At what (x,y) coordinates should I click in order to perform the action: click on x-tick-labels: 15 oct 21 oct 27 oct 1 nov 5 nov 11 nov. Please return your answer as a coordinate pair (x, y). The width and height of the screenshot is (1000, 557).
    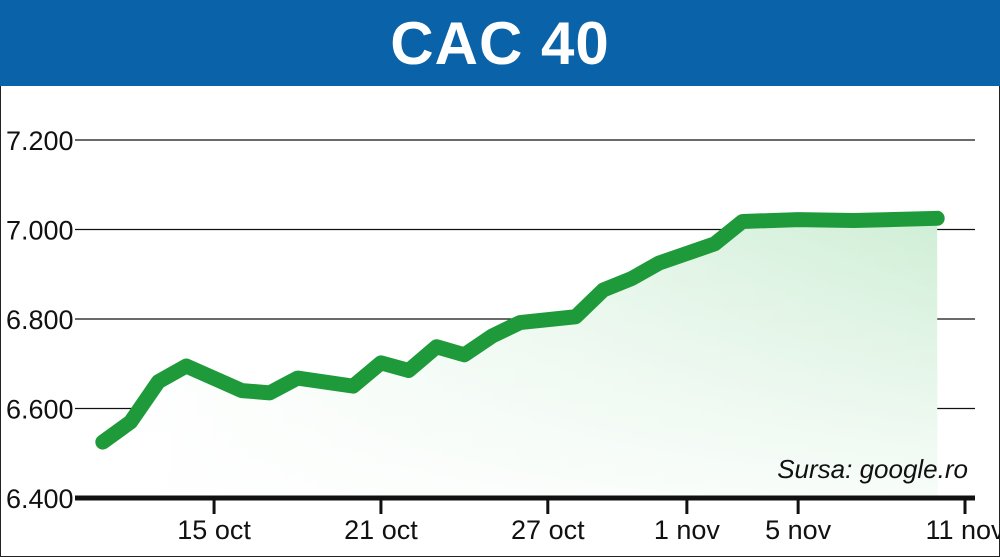
    Looking at the image, I should click on (588, 530).